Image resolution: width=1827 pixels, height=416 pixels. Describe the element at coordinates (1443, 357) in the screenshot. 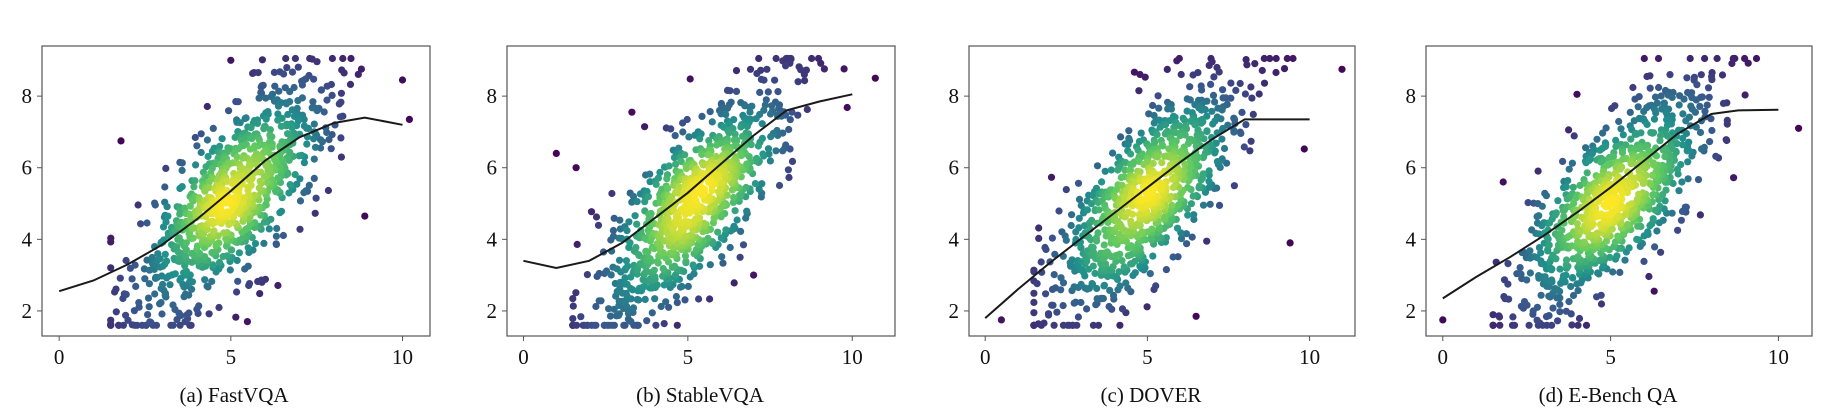

I see `x-tick-label: 0` at that location.